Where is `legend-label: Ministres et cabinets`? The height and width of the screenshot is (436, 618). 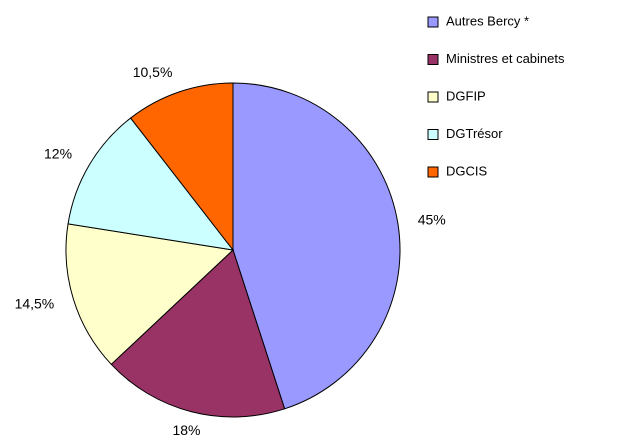 legend-label: Ministres et cabinets is located at coordinates (505, 58).